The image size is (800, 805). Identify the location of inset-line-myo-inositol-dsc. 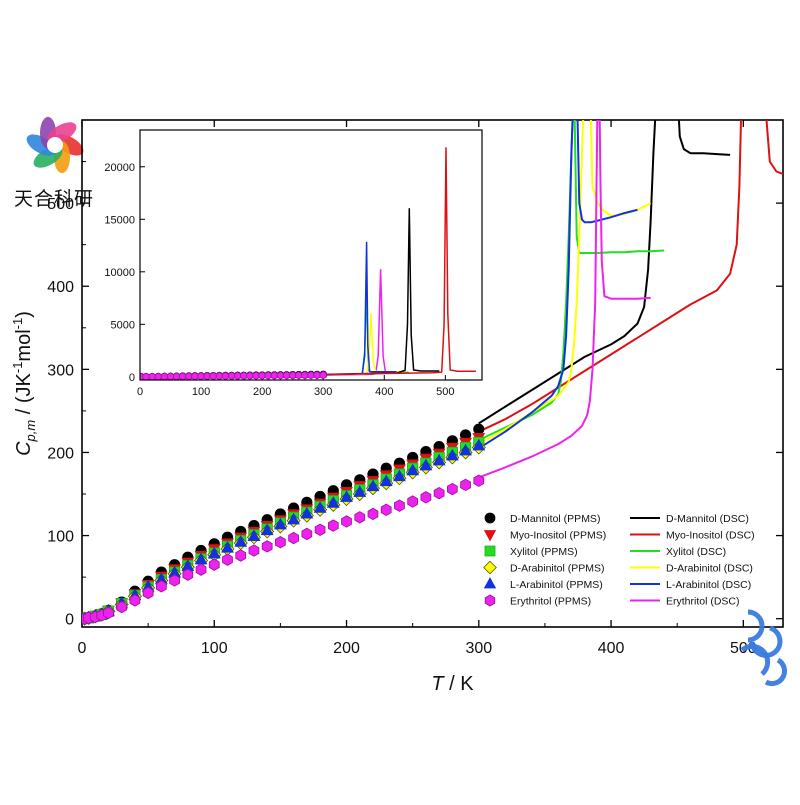
(399, 261).